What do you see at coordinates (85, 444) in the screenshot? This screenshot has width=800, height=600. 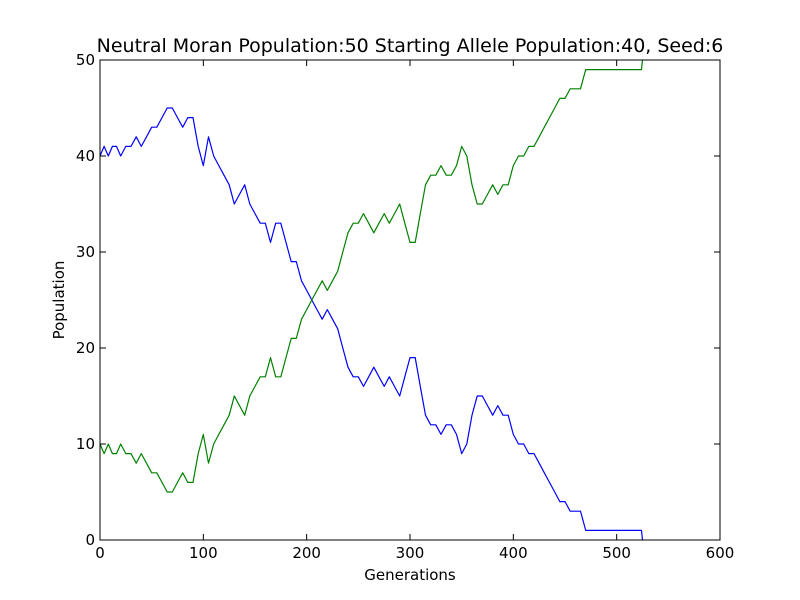 I see `y-tick-label: 10` at bounding box center [85, 444].